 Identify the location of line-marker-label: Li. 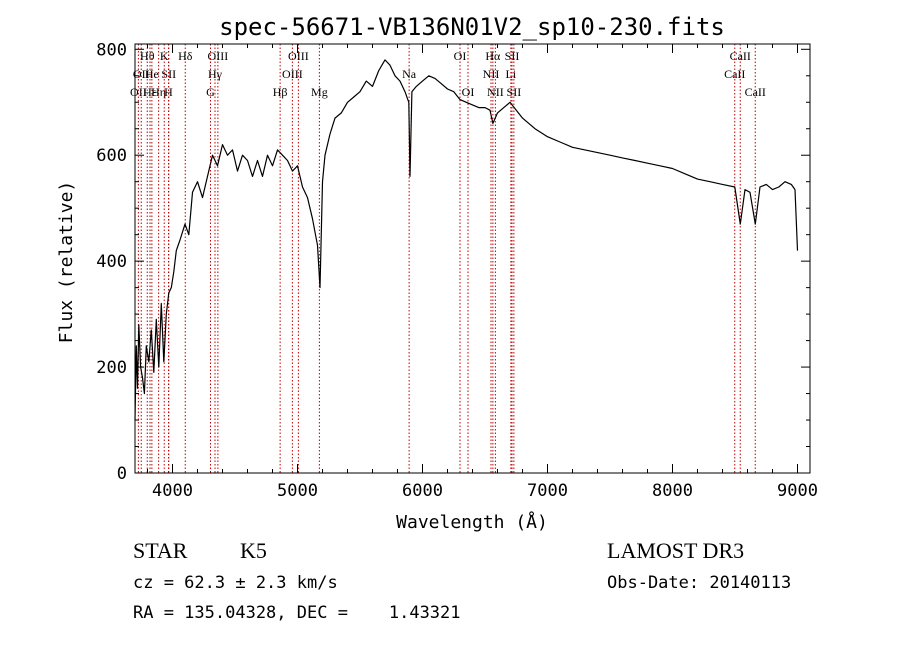
(511, 74).